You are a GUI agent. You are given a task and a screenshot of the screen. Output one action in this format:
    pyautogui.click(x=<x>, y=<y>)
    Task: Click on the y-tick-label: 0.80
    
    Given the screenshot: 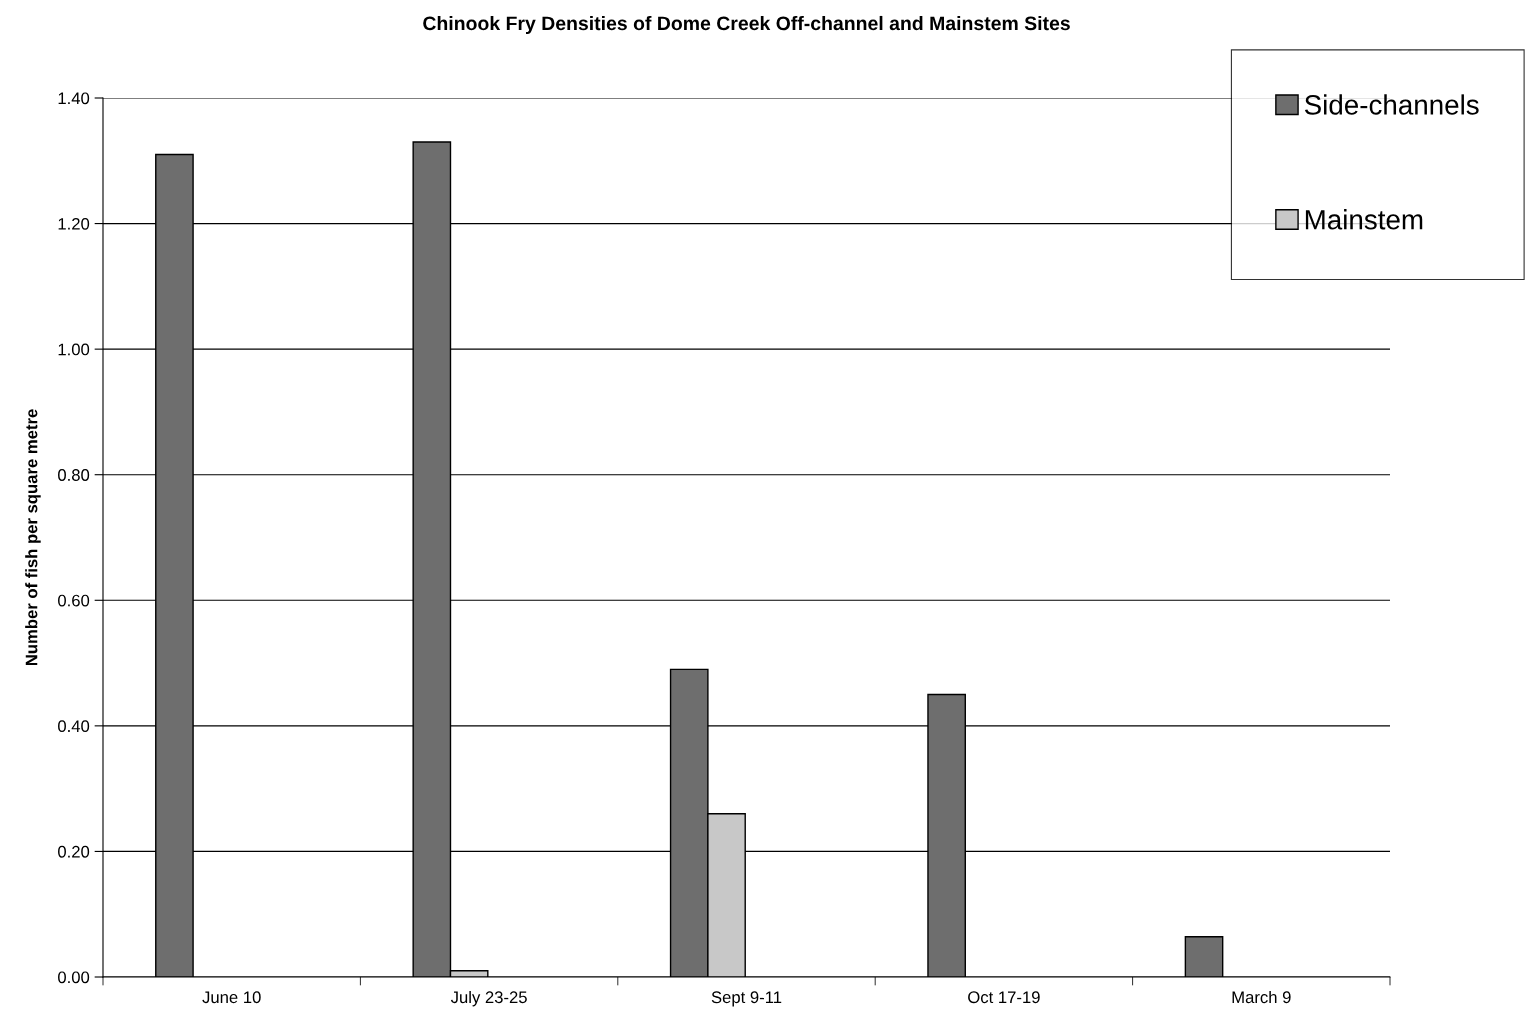 What is the action you would take?
    pyautogui.click(x=74, y=475)
    